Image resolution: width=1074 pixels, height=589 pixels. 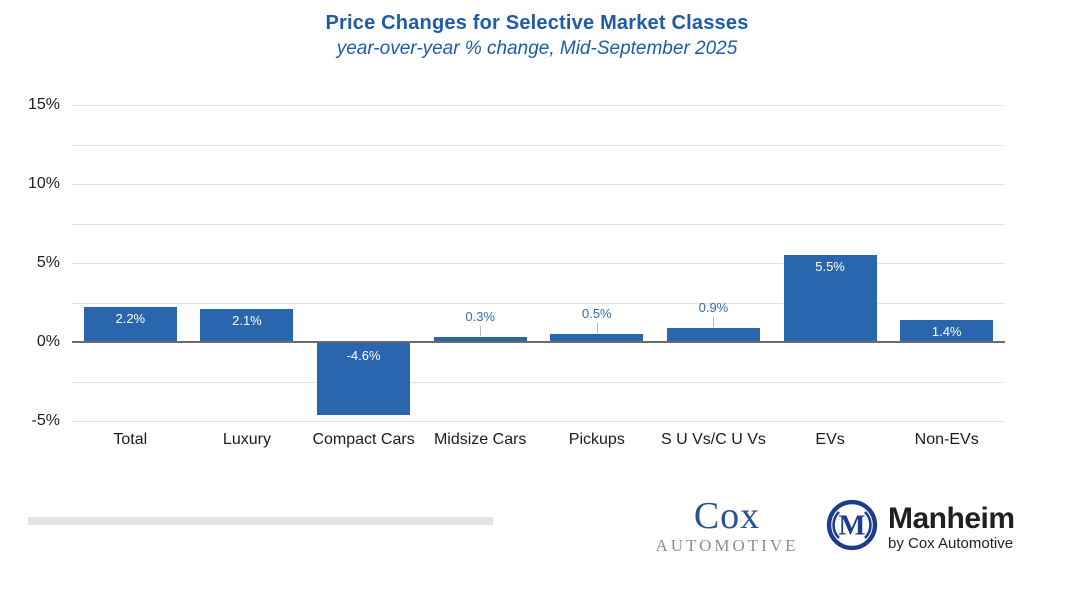 I want to click on manheim-logo: M Manheim by Cox Automotive, so click(x=920, y=527).